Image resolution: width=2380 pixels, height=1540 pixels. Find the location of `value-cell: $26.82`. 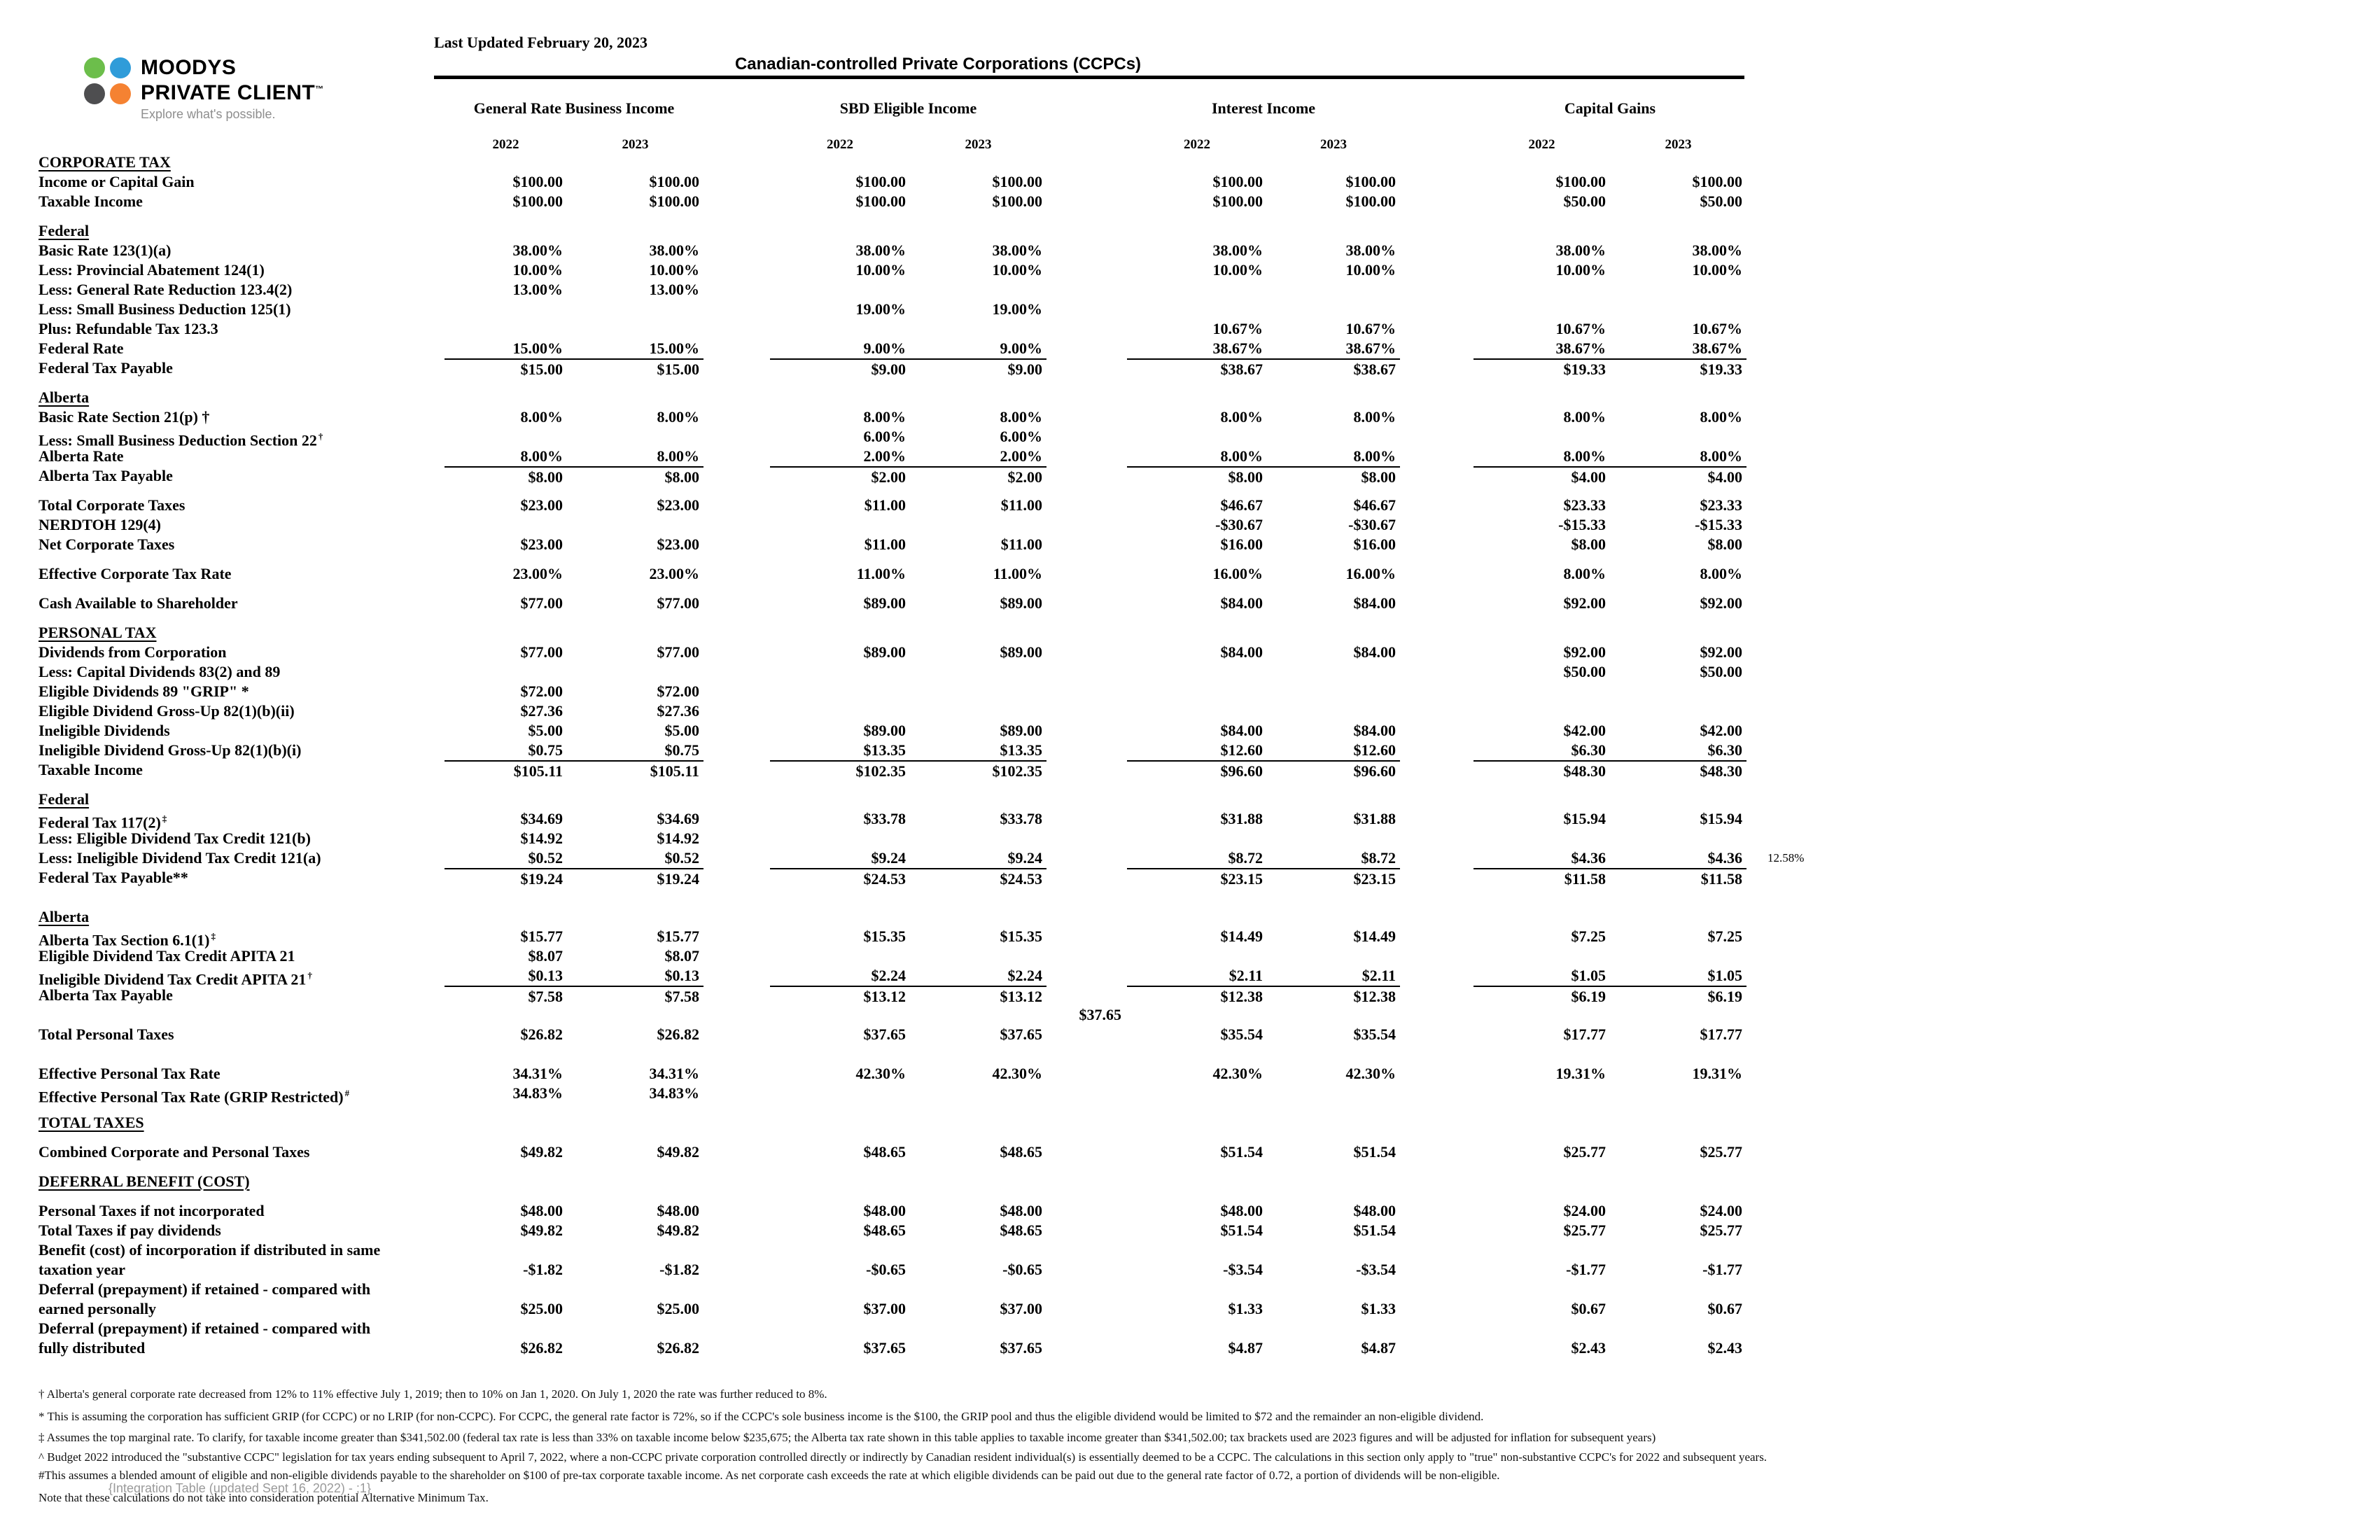

value-cell: $26.82 is located at coordinates (542, 1348).